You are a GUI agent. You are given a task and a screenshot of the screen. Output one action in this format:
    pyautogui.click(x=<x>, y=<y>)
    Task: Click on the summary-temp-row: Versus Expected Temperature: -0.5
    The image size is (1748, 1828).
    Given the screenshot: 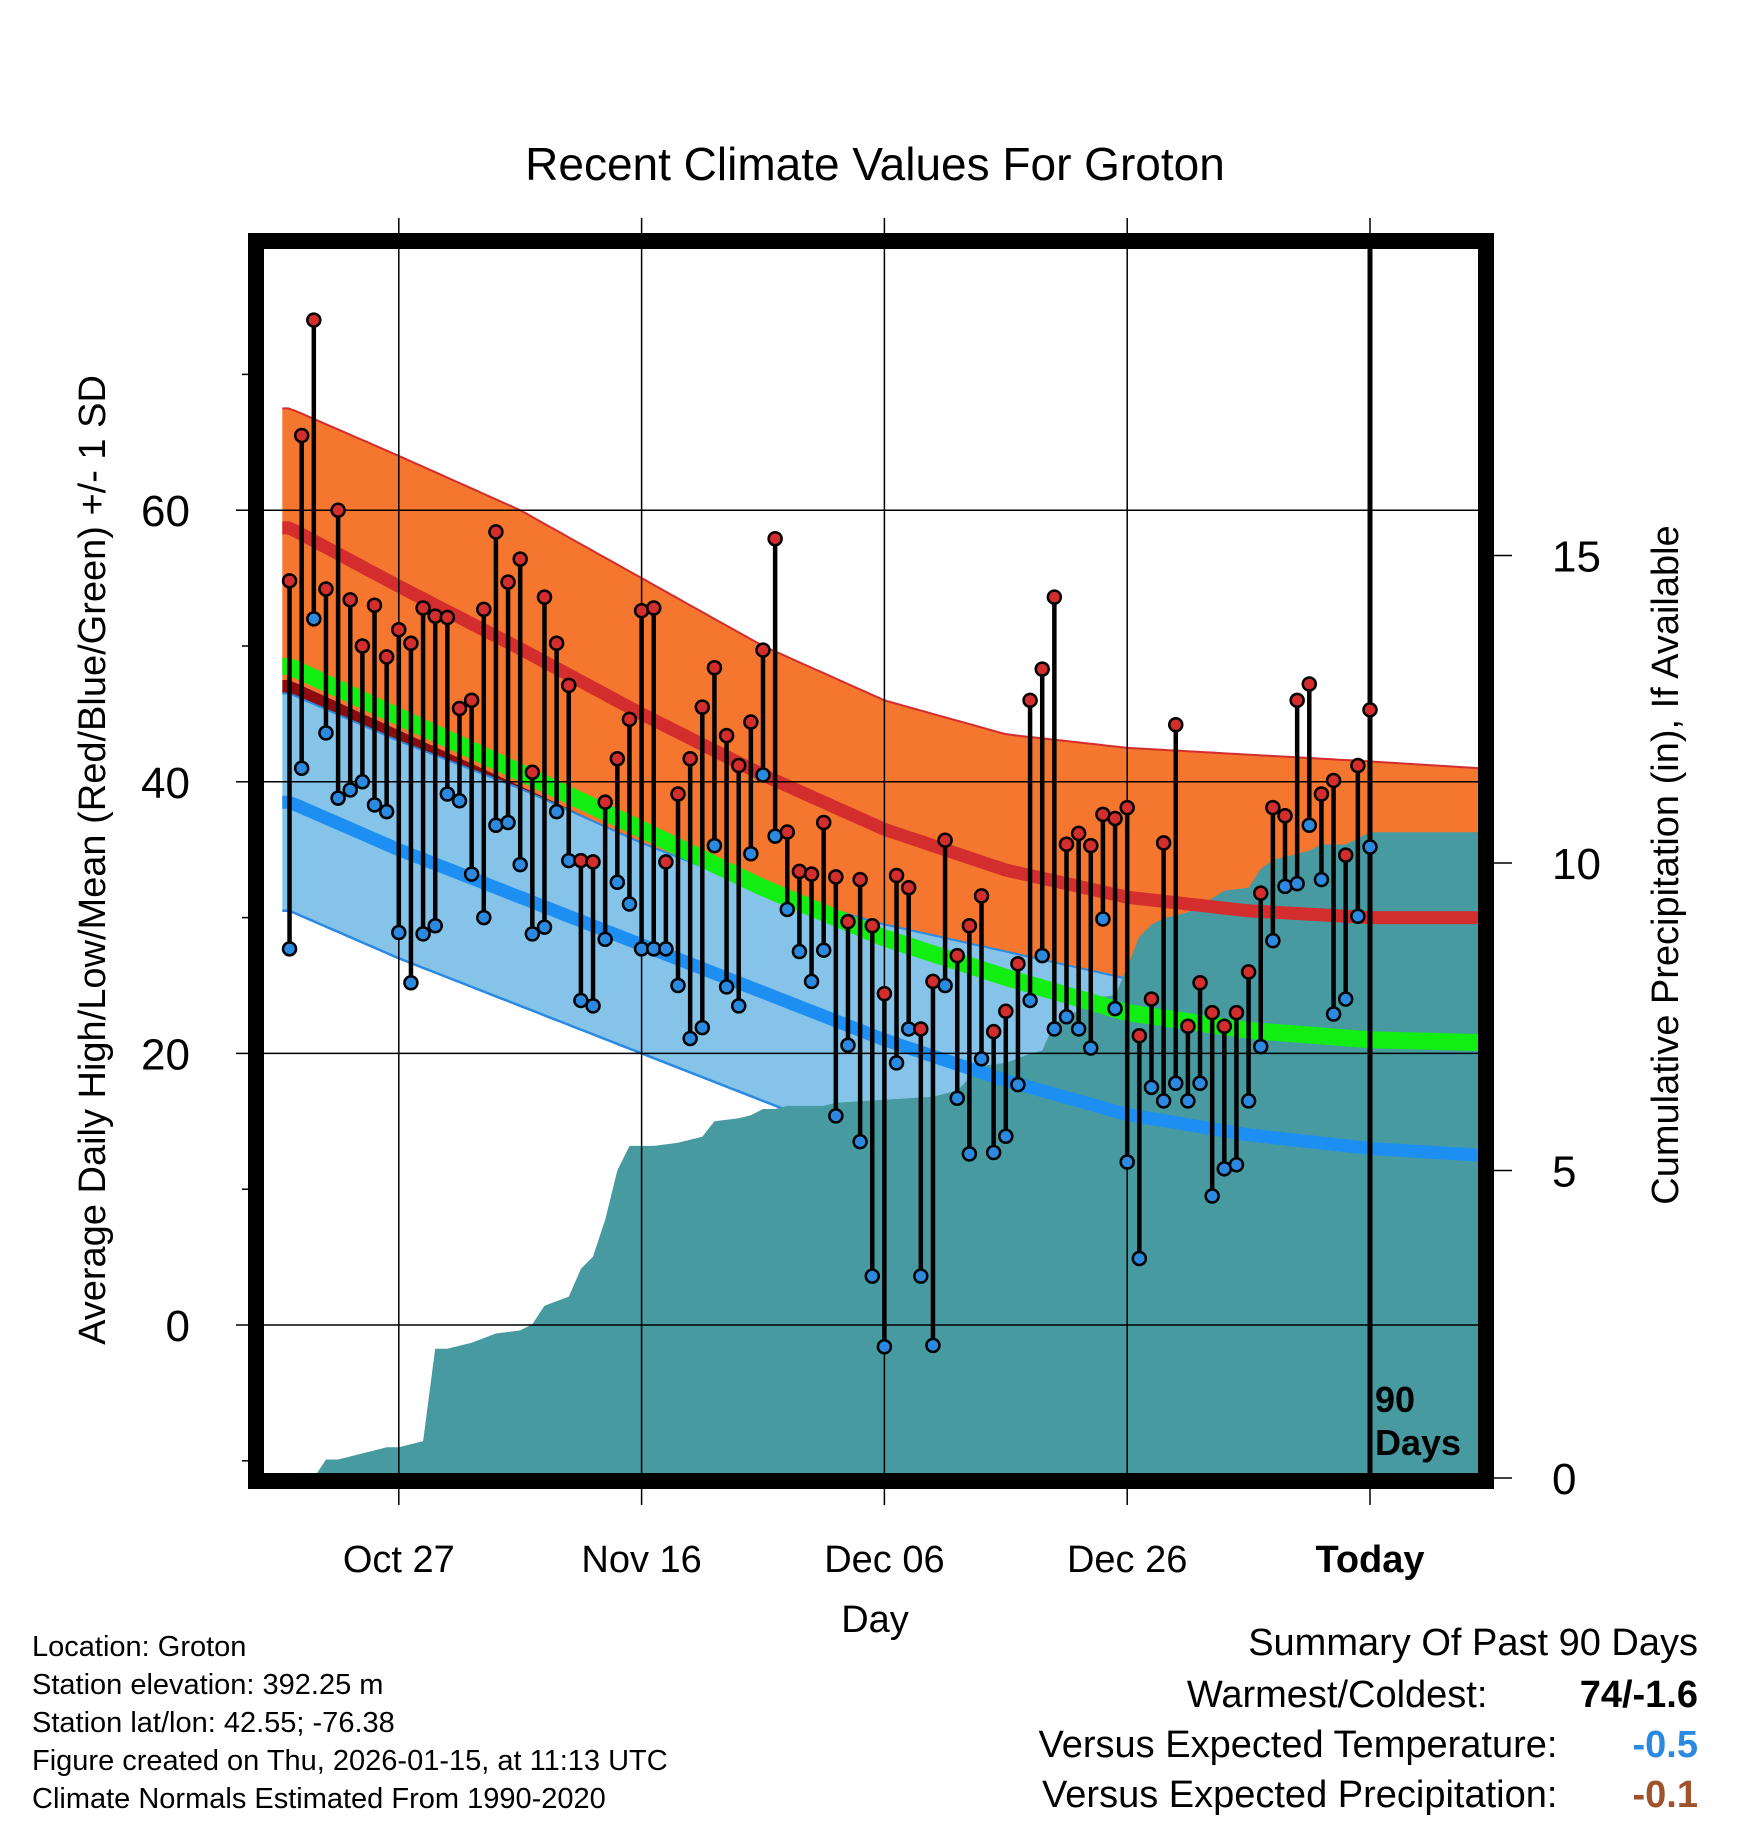 What is the action you would take?
    pyautogui.click(x=1368, y=1745)
    